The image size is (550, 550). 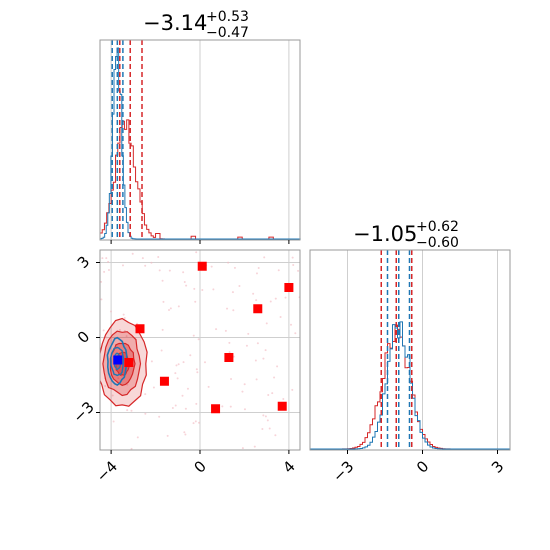 I want to click on hist2-grid, so click(x=422, y=350).